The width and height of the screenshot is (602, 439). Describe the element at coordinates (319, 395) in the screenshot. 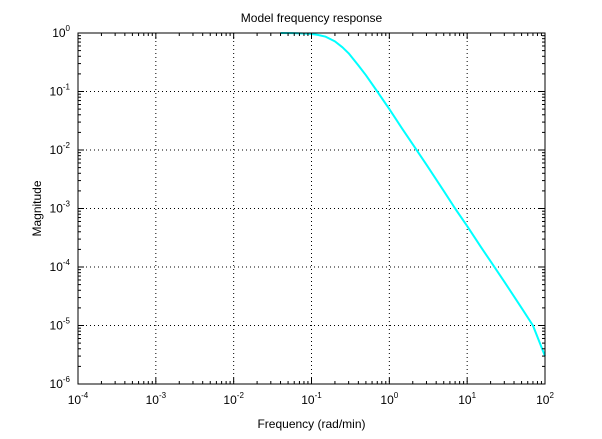

I see `x-tick-label-exponent: -1` at that location.